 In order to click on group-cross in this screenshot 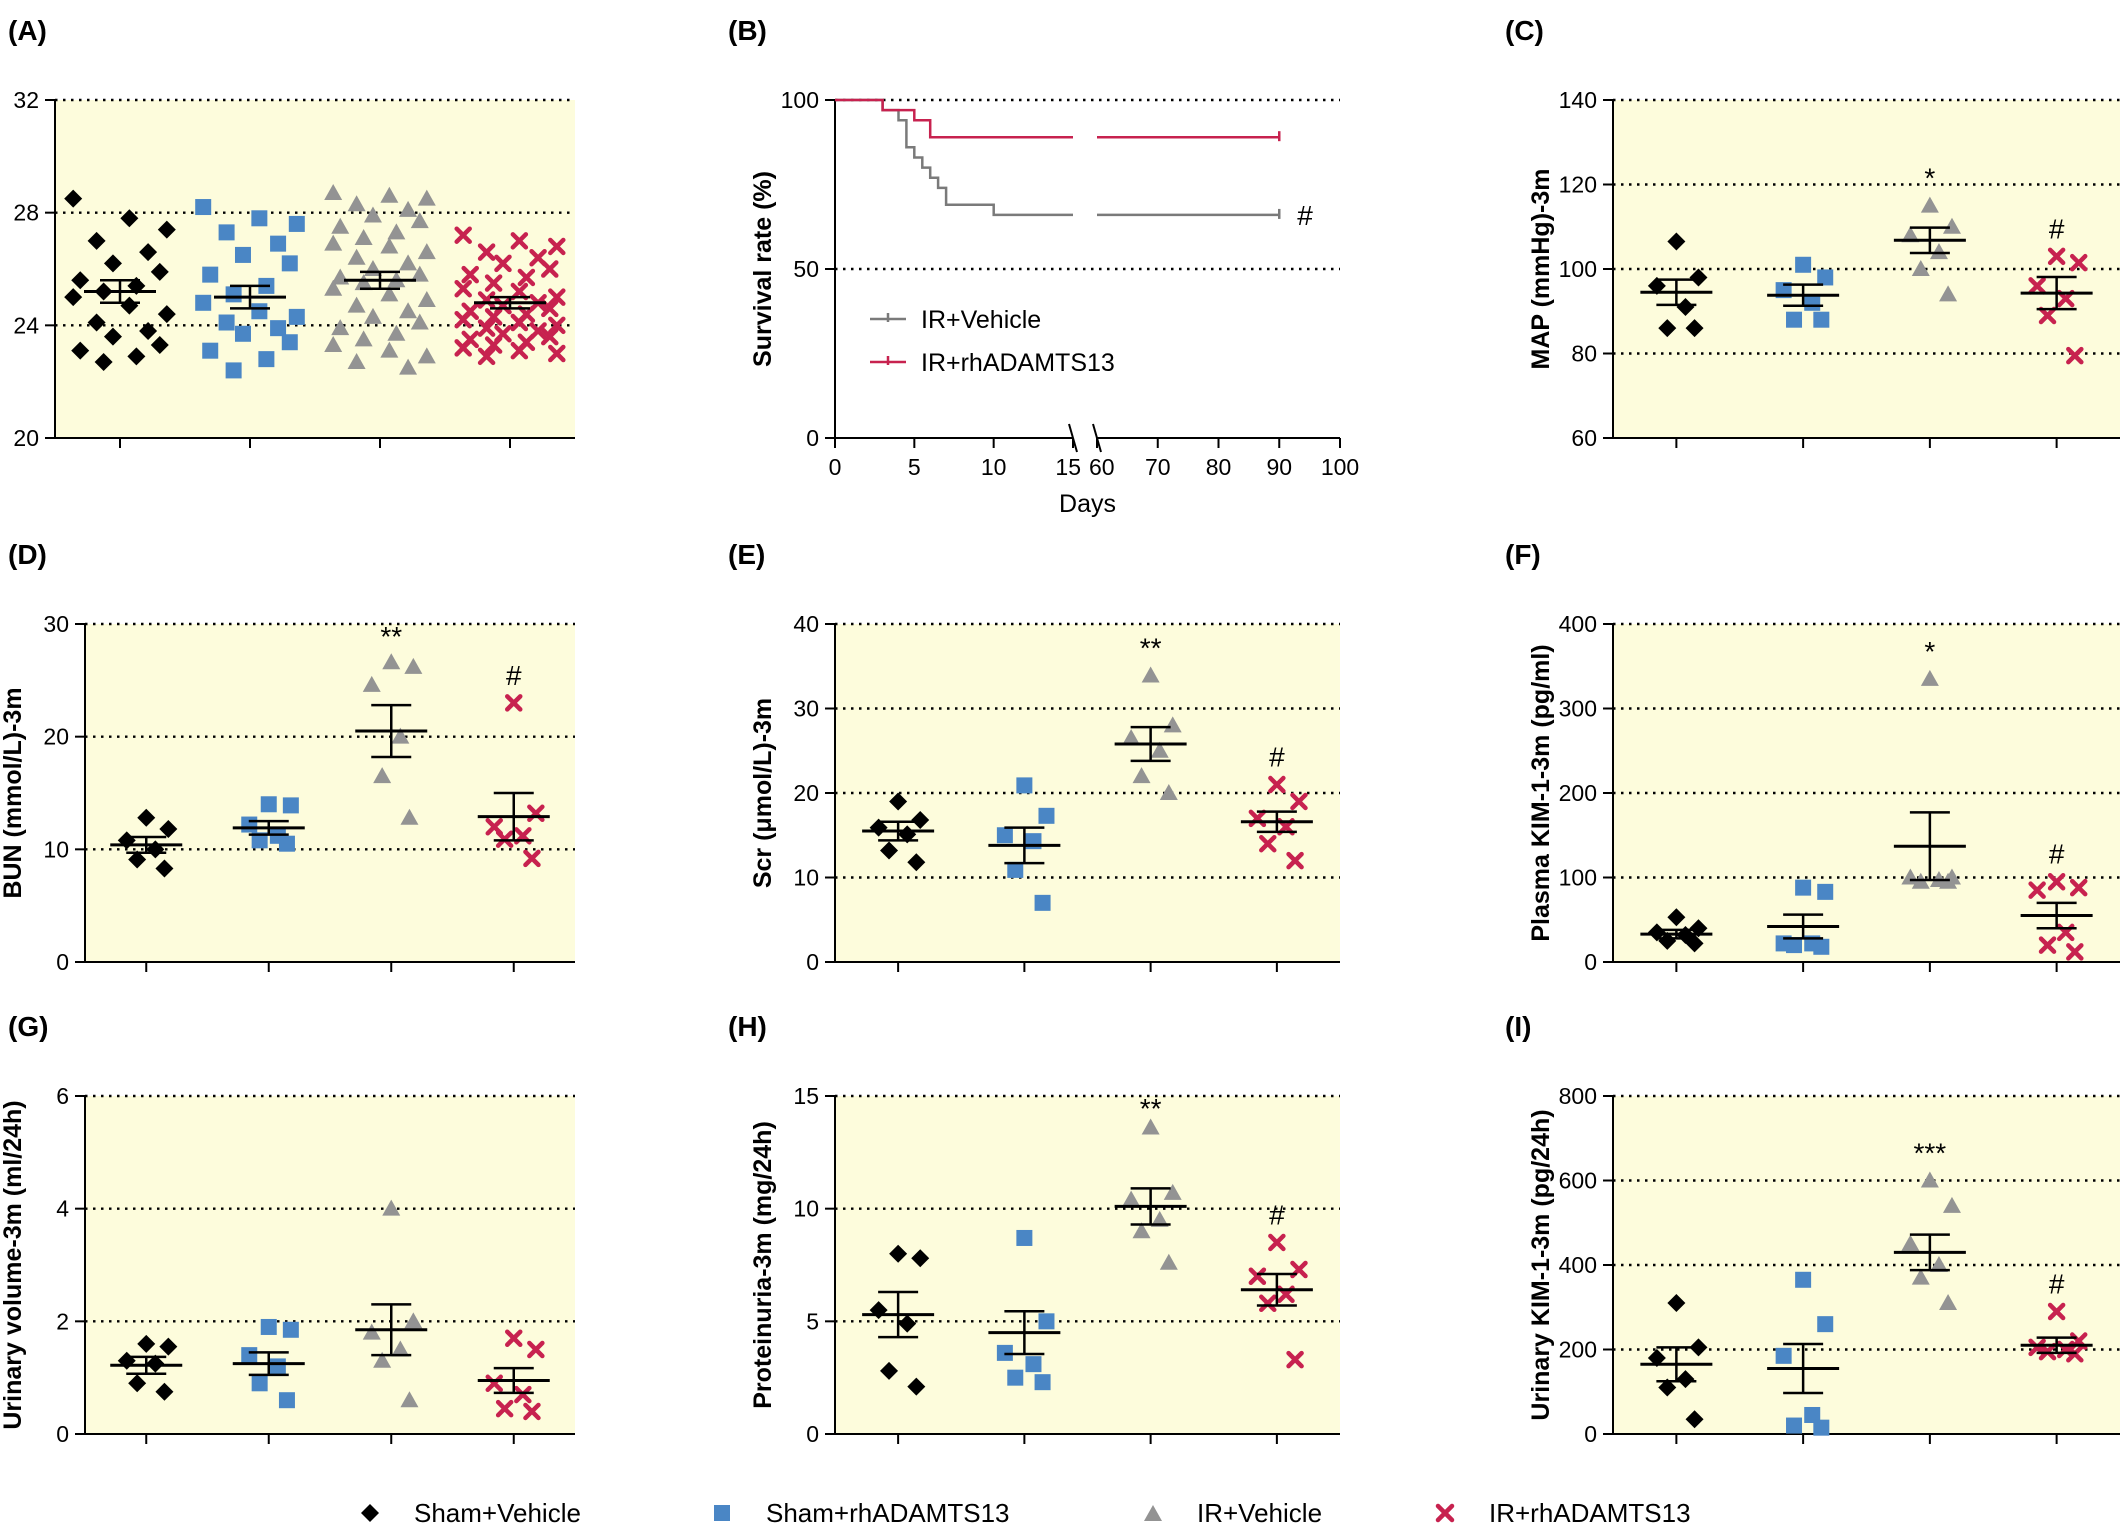, I will do `click(510, 296)`.